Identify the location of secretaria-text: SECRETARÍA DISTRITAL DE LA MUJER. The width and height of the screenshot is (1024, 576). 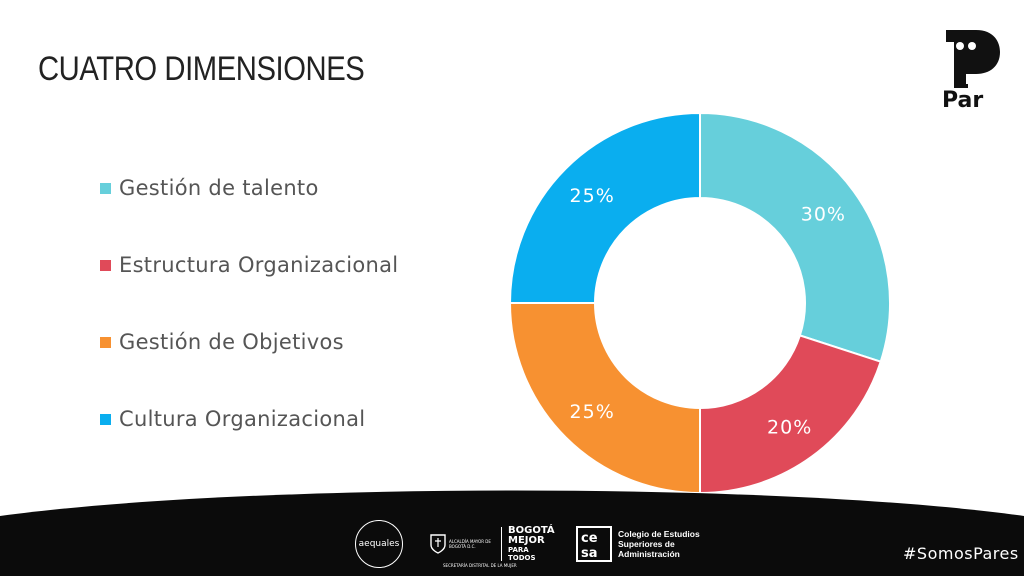
(480, 565).